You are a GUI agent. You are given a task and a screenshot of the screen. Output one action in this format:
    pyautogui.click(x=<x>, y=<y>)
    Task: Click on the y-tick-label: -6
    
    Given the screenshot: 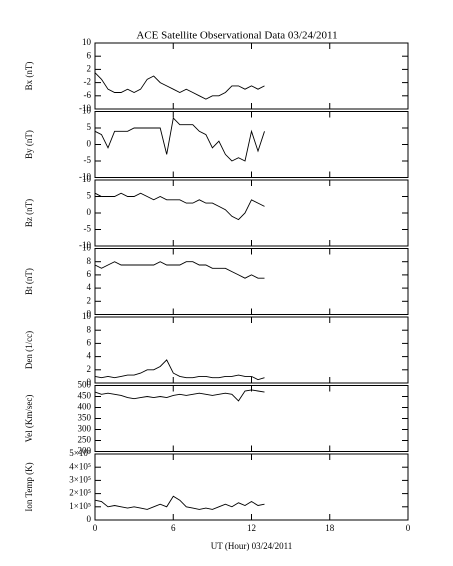 What is the action you would take?
    pyautogui.click(x=88, y=95)
    